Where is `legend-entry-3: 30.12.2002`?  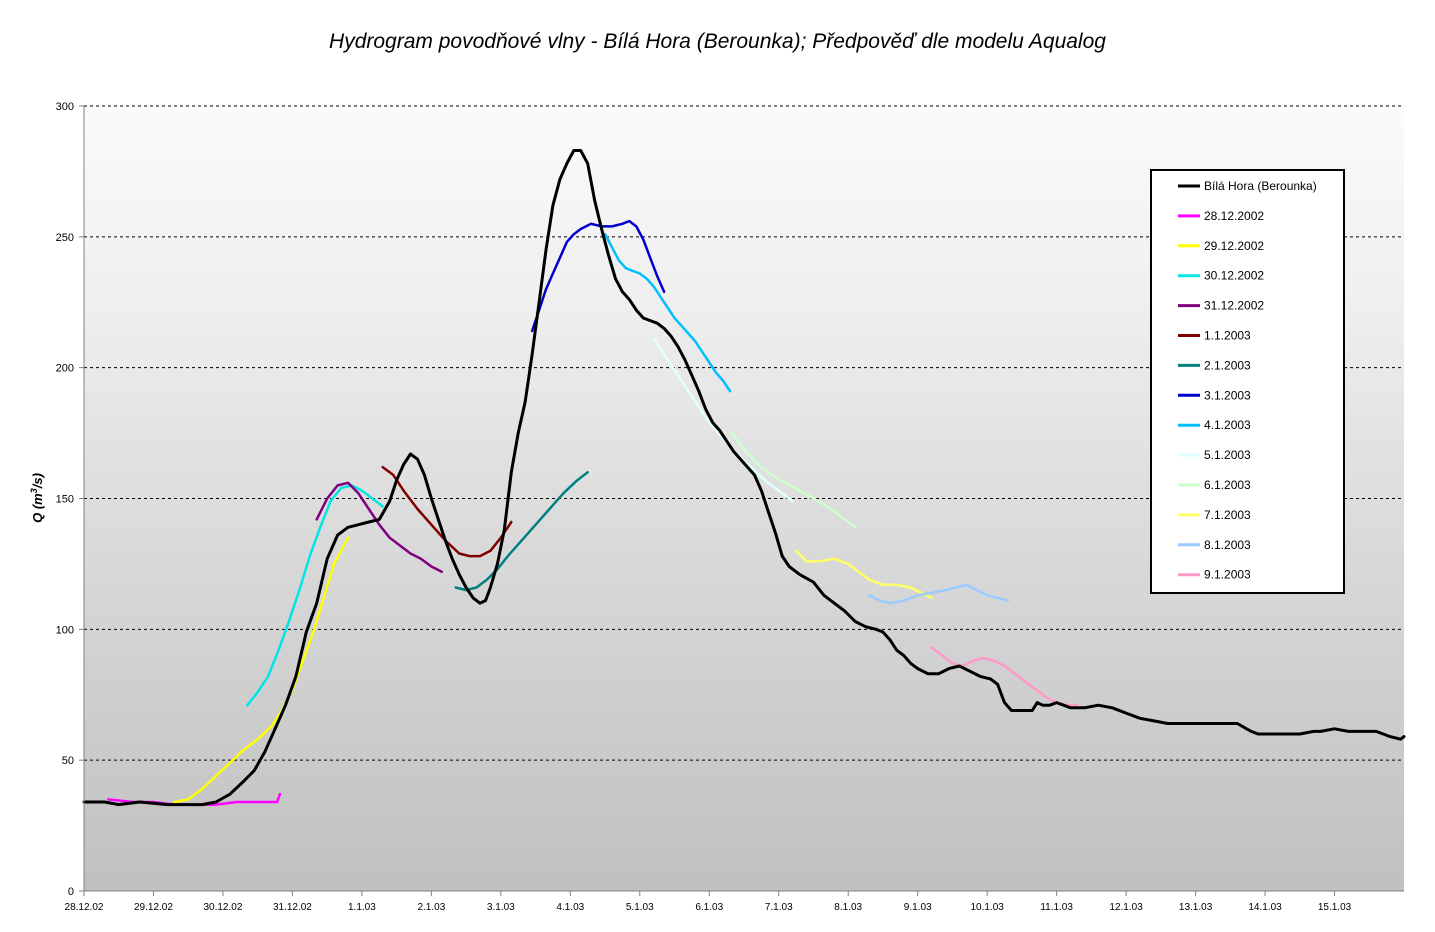
legend-entry-3: 30.12.2002 is located at coordinates (1234, 276).